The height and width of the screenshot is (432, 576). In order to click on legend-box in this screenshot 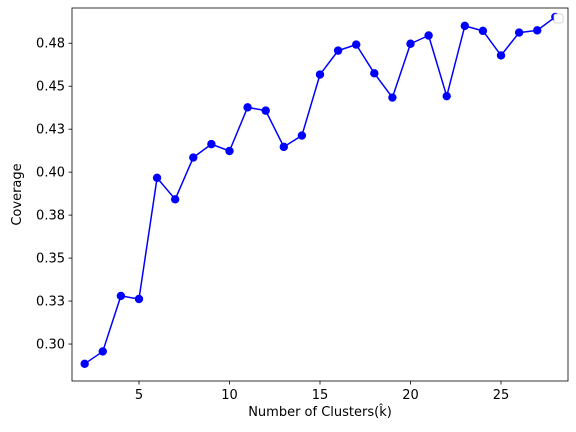, I will do `click(558, 18)`.